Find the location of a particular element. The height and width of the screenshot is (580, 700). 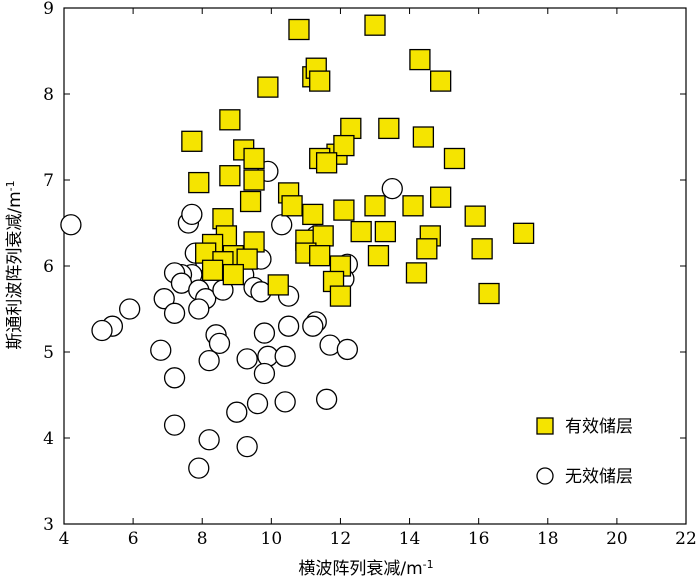

legend-circle-marker is located at coordinates (545, 476).